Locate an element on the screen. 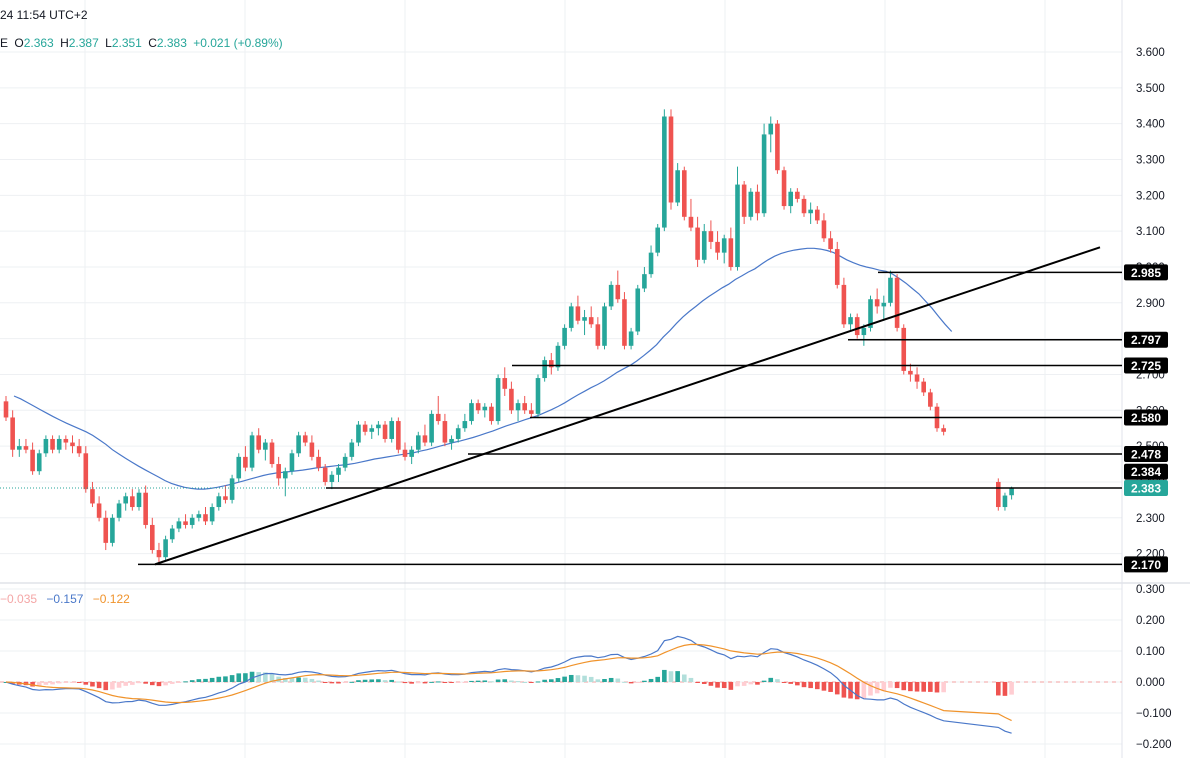  macd-layer is located at coordinates (561, 684).